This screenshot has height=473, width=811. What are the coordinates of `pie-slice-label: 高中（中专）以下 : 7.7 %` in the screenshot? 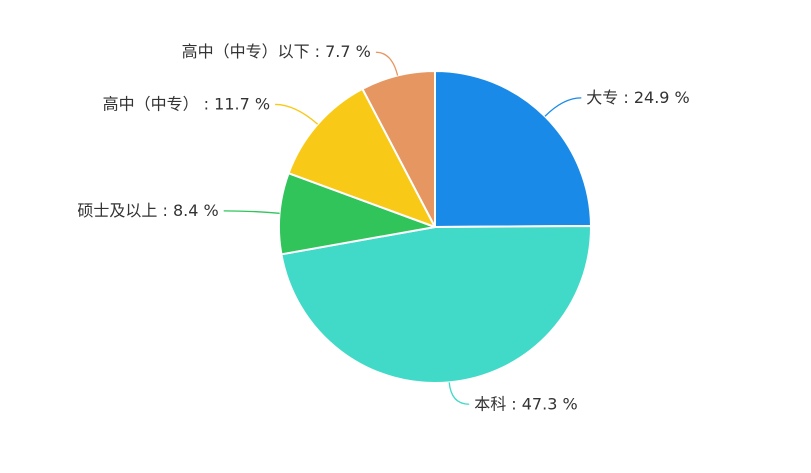 It's located at (276, 51).